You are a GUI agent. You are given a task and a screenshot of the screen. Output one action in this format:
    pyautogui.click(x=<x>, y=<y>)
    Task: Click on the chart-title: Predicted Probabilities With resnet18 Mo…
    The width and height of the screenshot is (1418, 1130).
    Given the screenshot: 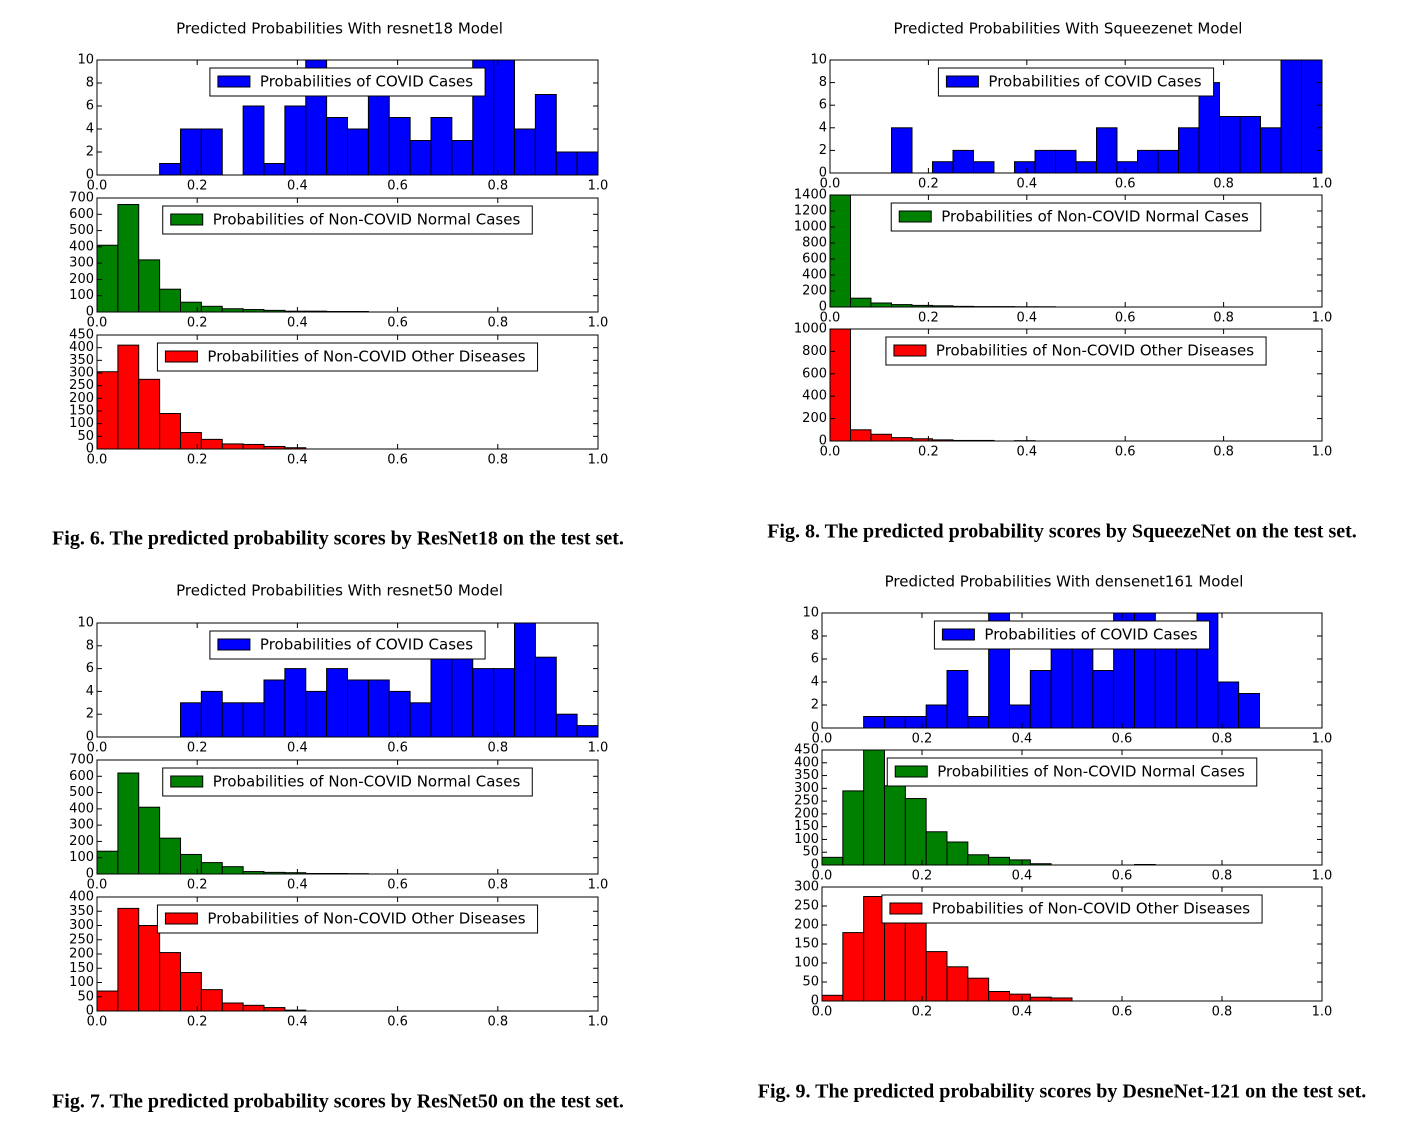 What is the action you would take?
    pyautogui.click(x=339, y=29)
    